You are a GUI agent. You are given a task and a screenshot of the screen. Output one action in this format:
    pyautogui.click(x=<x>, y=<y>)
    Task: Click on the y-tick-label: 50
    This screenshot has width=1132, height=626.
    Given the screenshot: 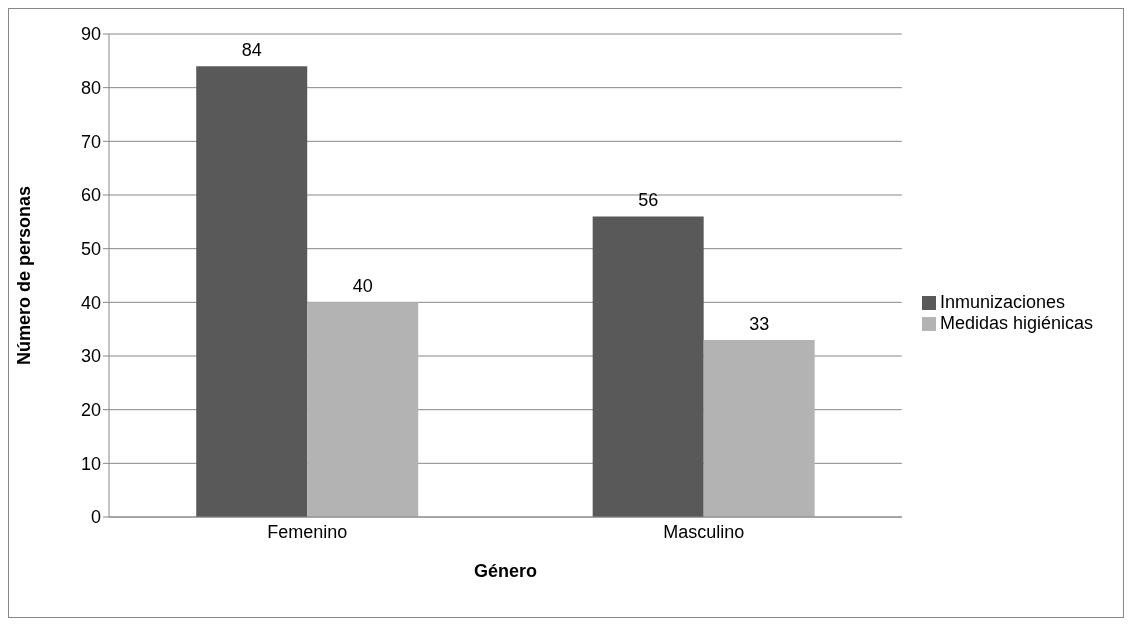 What is the action you would take?
    pyautogui.click(x=90, y=249)
    